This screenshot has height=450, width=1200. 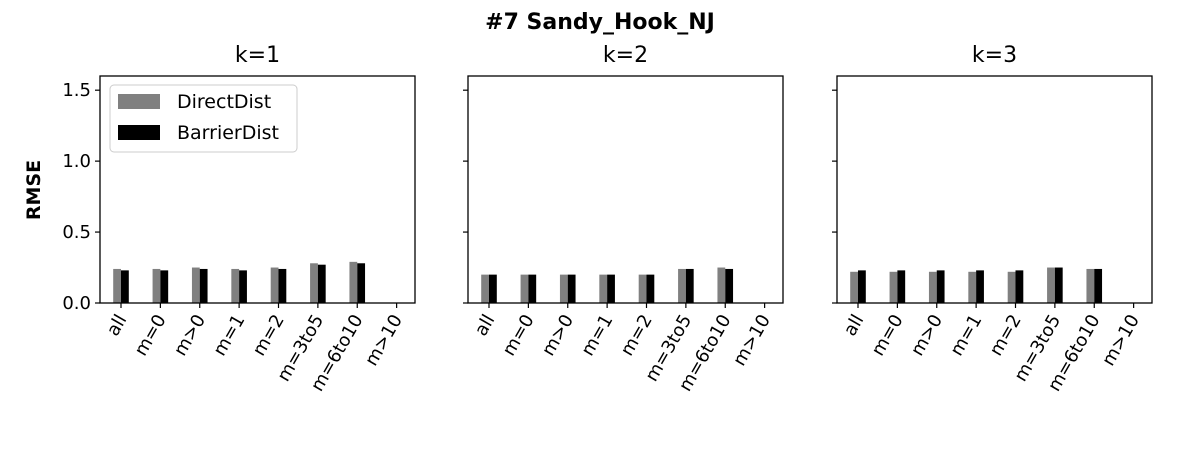 I want to click on y-tick-label: 1.5, so click(x=76, y=90).